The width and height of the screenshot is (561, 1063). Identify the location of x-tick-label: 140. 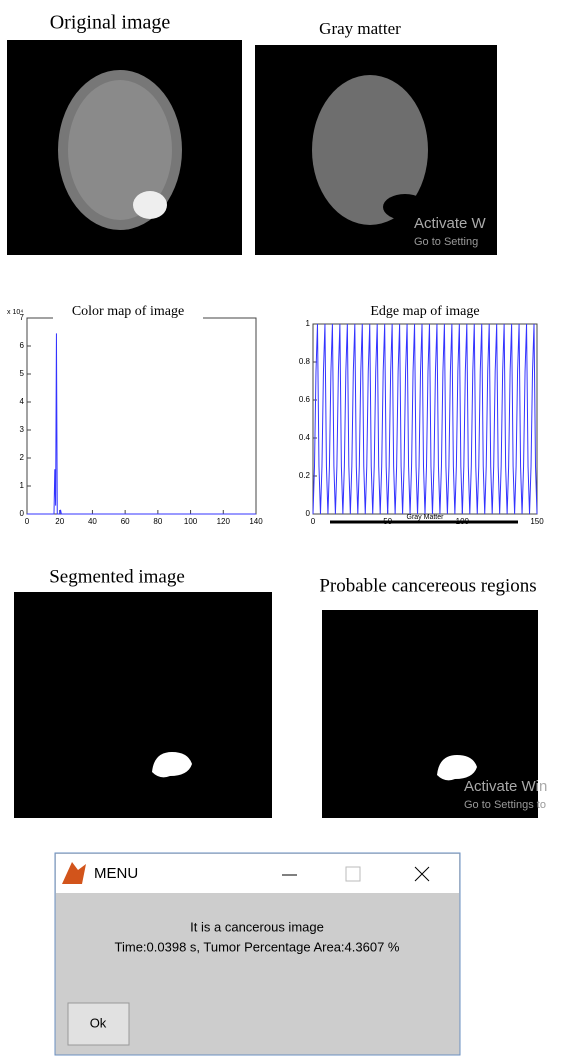
(256, 521).